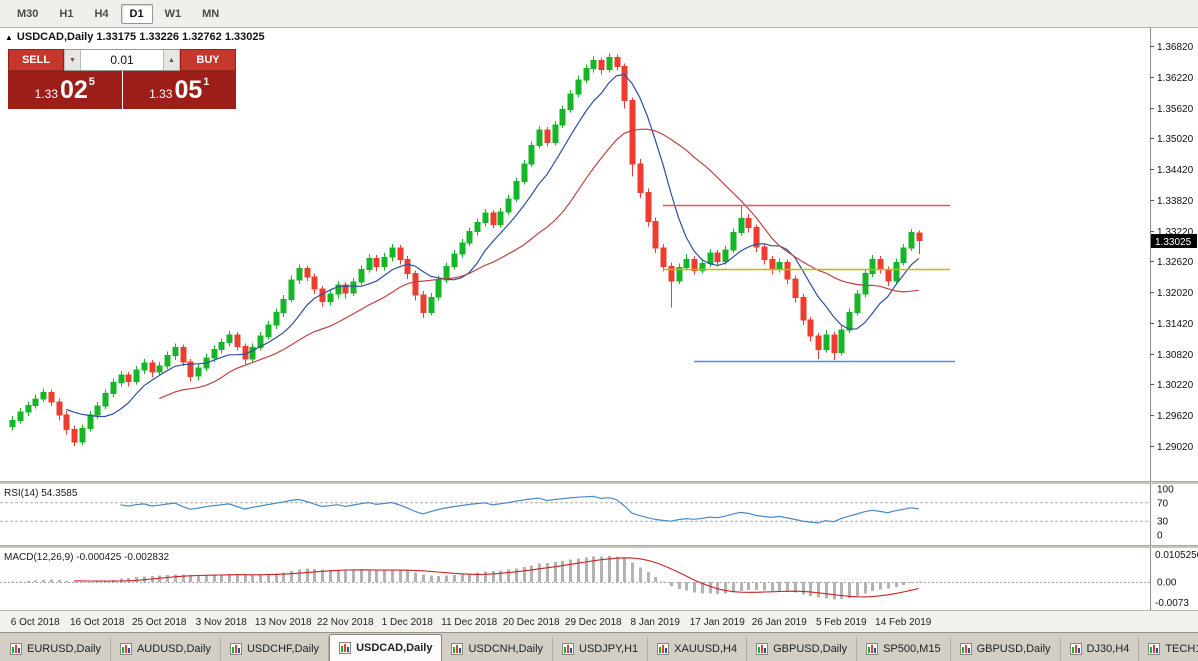 This screenshot has width=1198, height=661. What do you see at coordinates (1163, 522) in the screenshot?
I see `rsi-scale-tick: 30` at bounding box center [1163, 522].